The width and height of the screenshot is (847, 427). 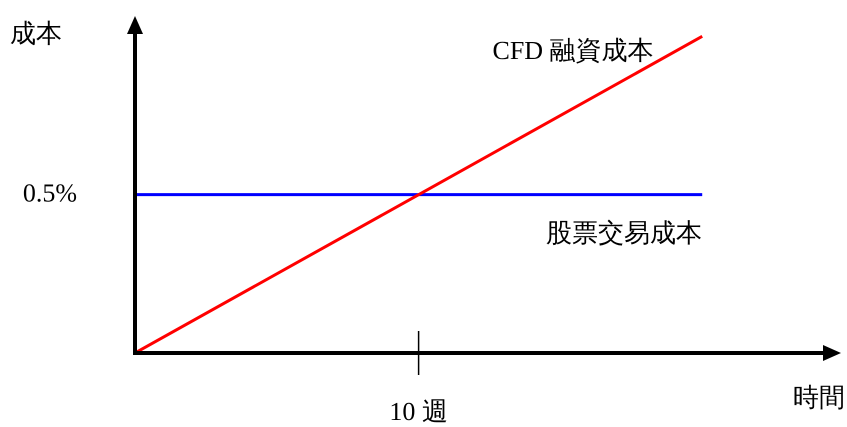 What do you see at coordinates (36, 33) in the screenshot?
I see `y-axis-title: 成本` at bounding box center [36, 33].